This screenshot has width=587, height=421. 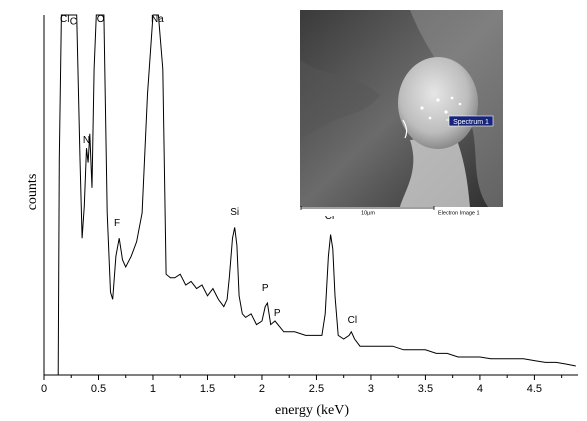 I want to click on x-tick-label: 0, so click(x=44, y=389).